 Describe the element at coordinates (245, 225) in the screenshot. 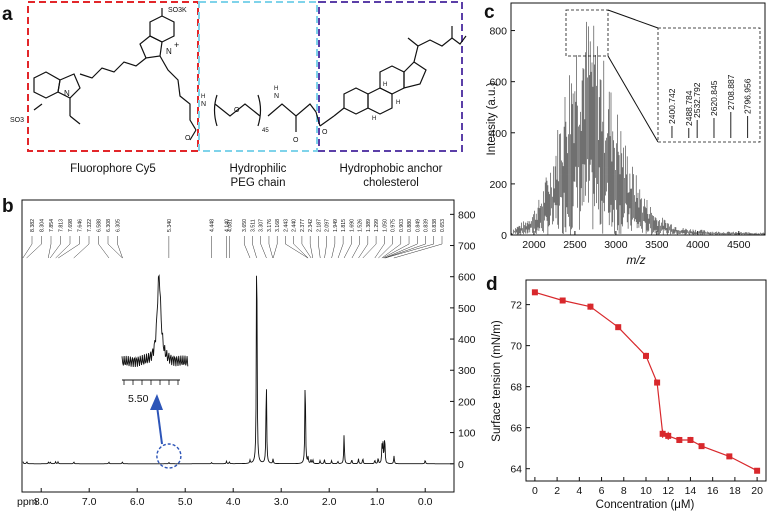

I see `nmr-peak-label: 3.650` at that location.